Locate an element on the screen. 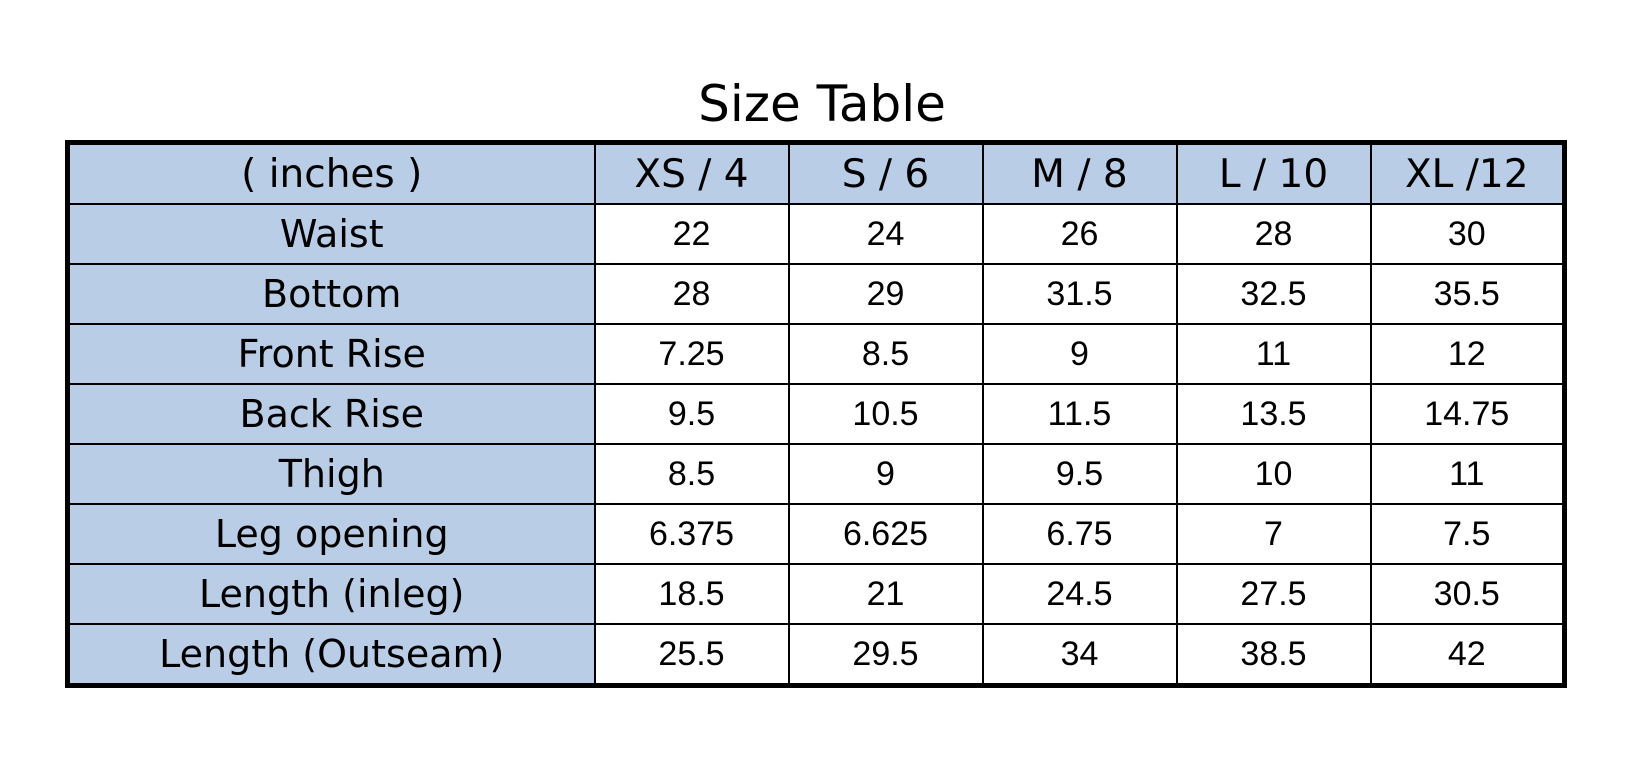  page-title: Size Table is located at coordinates (822, 104).